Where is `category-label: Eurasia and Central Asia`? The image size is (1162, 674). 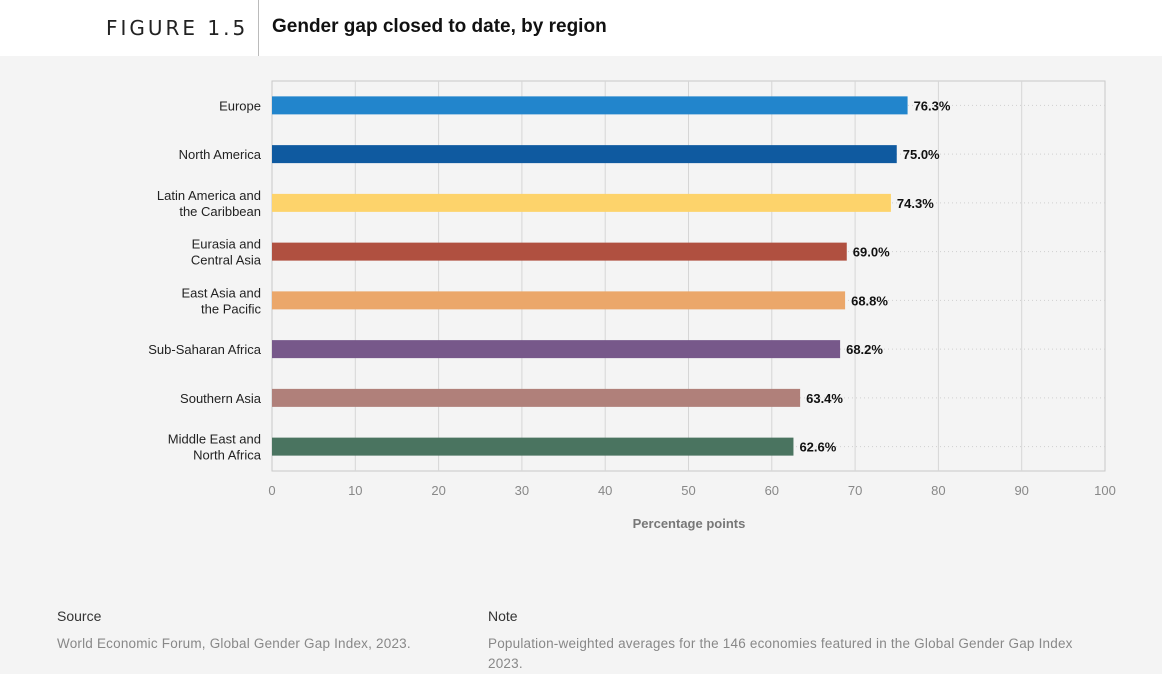 category-label: Eurasia and Central Asia is located at coordinates (226, 252).